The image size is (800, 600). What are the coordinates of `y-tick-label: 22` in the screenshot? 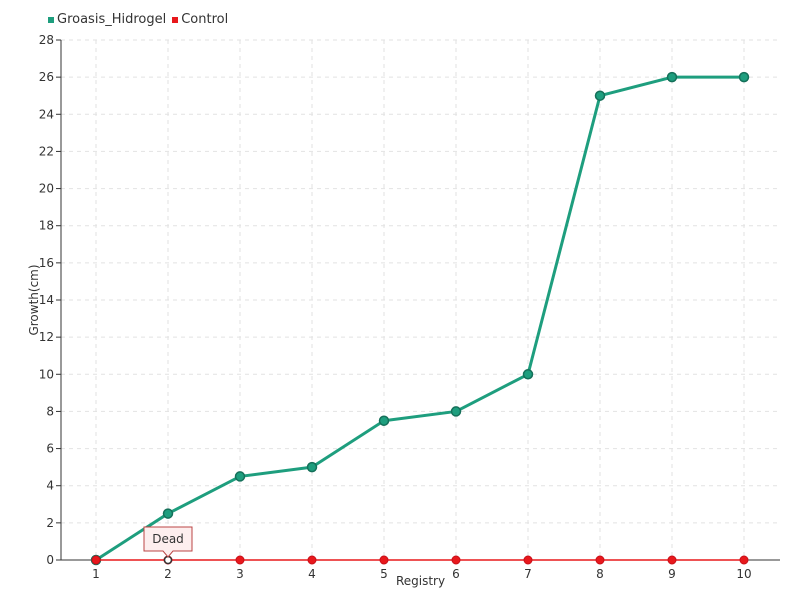 It's located at (46, 151).